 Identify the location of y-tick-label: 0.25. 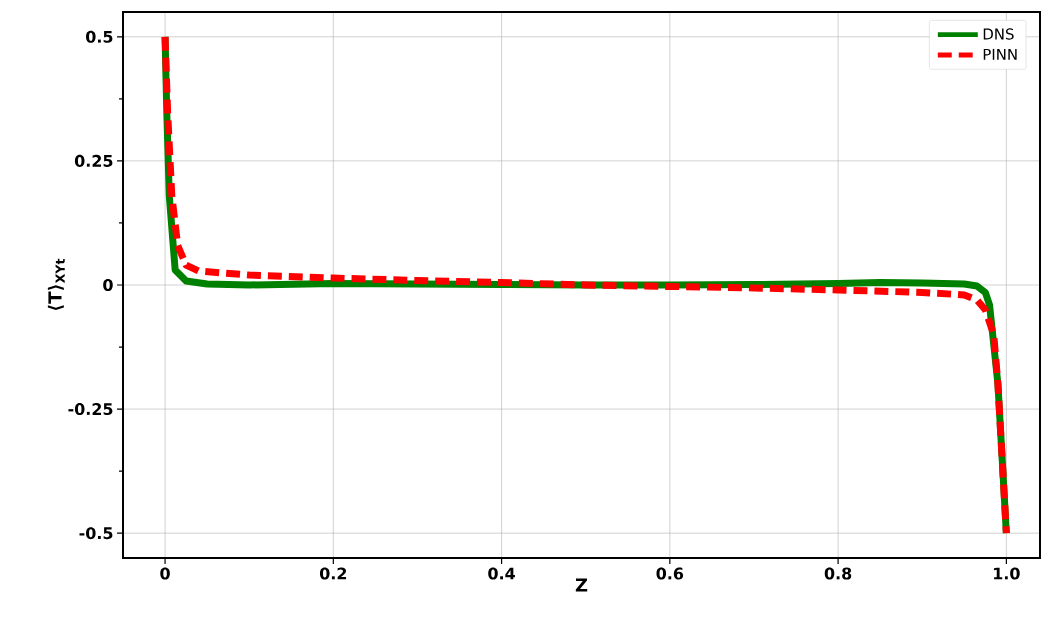
(93, 160).